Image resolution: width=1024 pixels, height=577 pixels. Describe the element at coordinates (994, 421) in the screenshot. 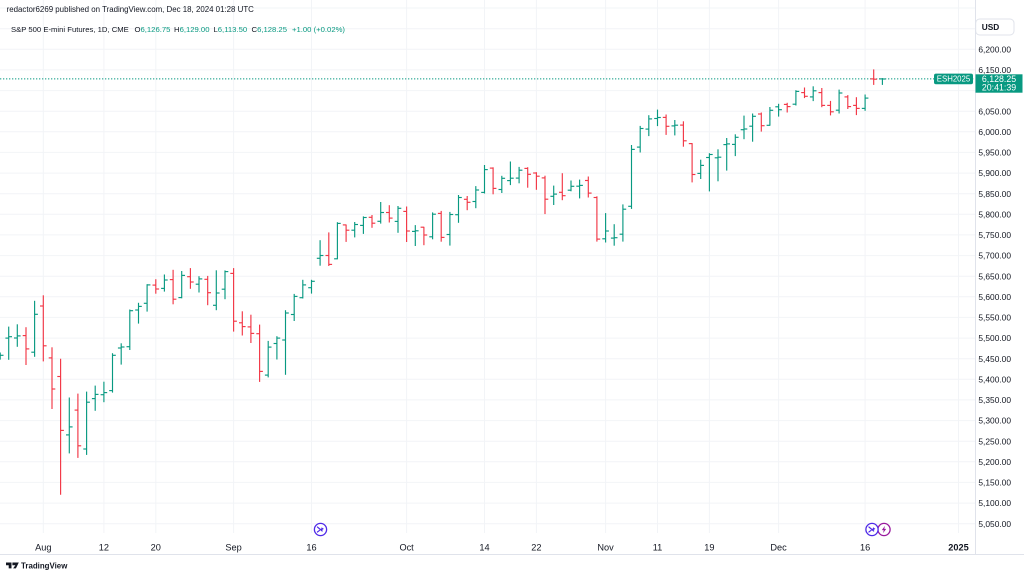

I see `svg-text: 5,300.00` at that location.